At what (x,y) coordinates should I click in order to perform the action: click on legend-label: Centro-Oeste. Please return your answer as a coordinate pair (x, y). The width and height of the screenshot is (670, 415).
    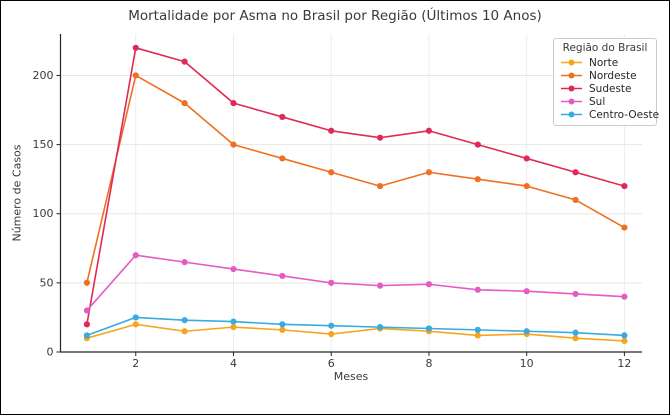
    Looking at the image, I should click on (624, 114).